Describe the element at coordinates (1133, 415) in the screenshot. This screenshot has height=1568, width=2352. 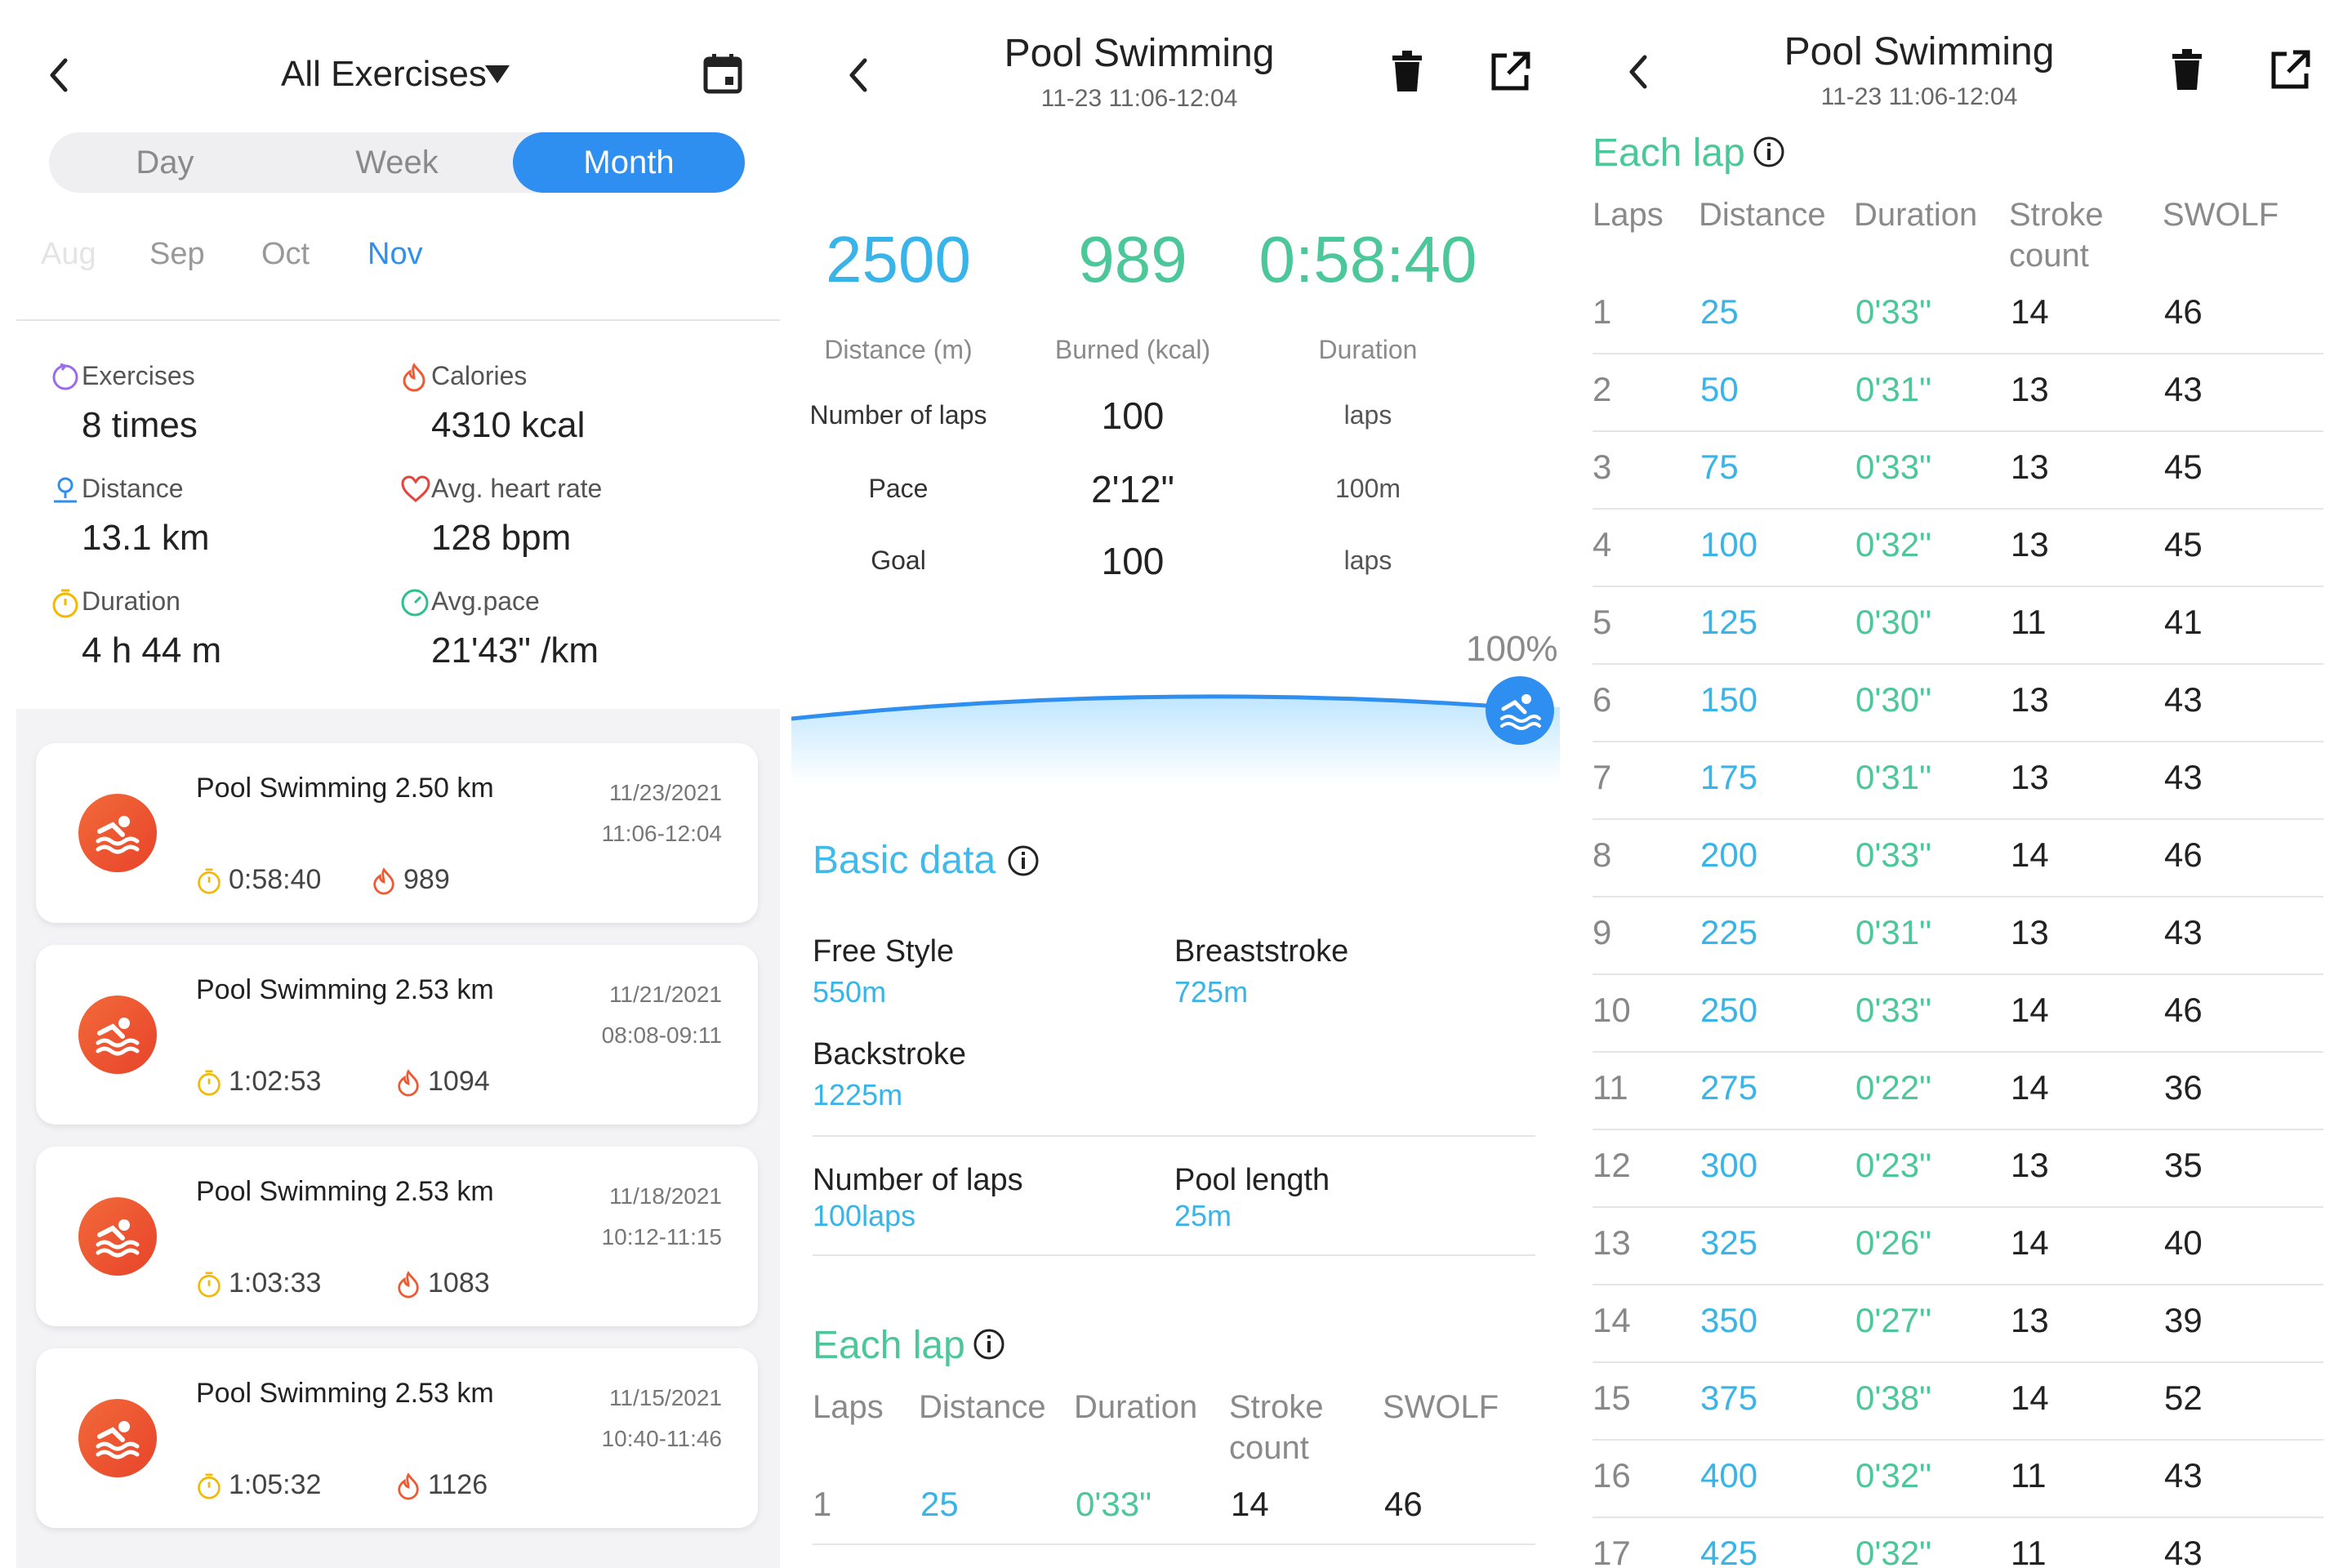
I see `laps-value: 100` at that location.